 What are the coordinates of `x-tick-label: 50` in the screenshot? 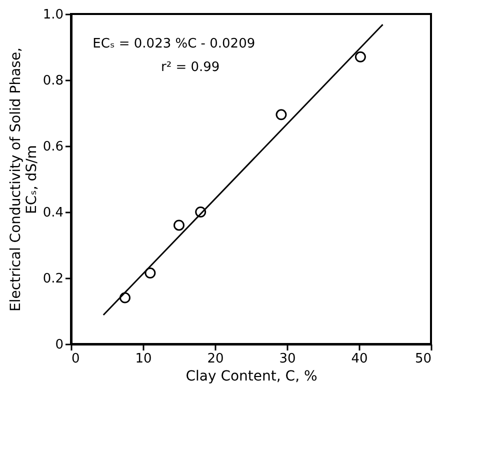 It's located at (423, 359).